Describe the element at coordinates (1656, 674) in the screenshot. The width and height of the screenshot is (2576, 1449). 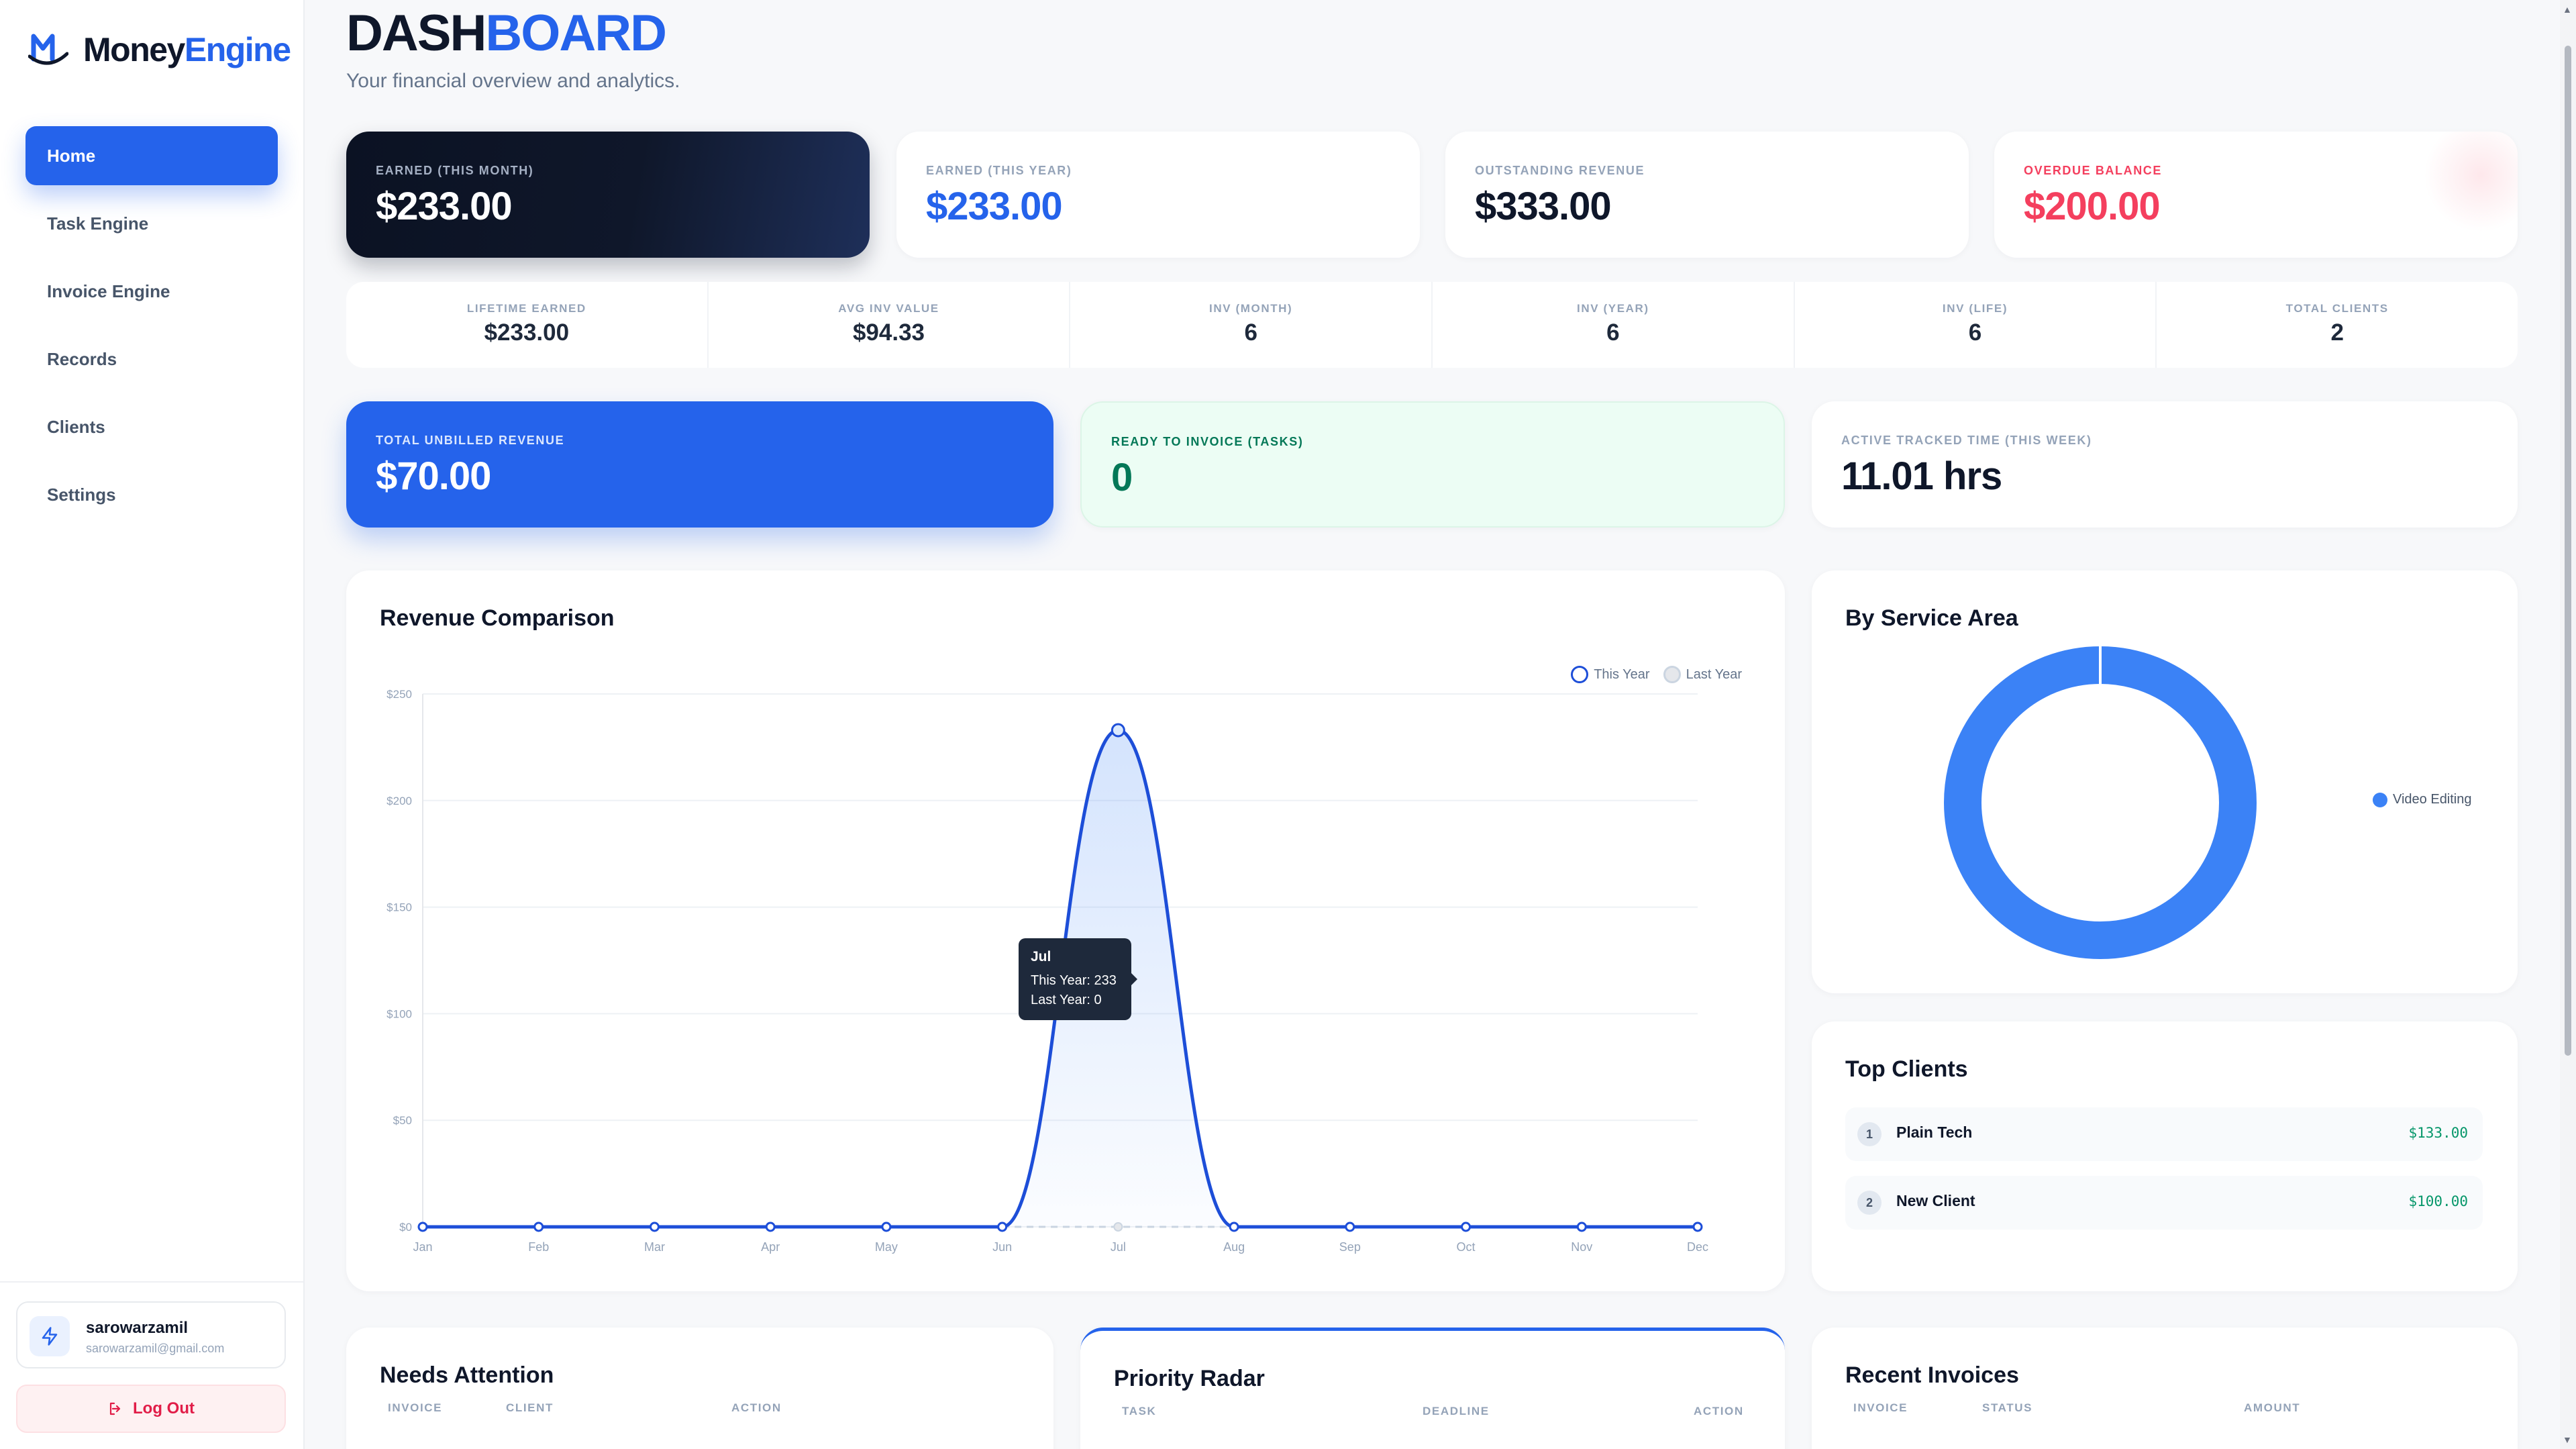
I see `chart-legend: This Year Last Year` at that location.